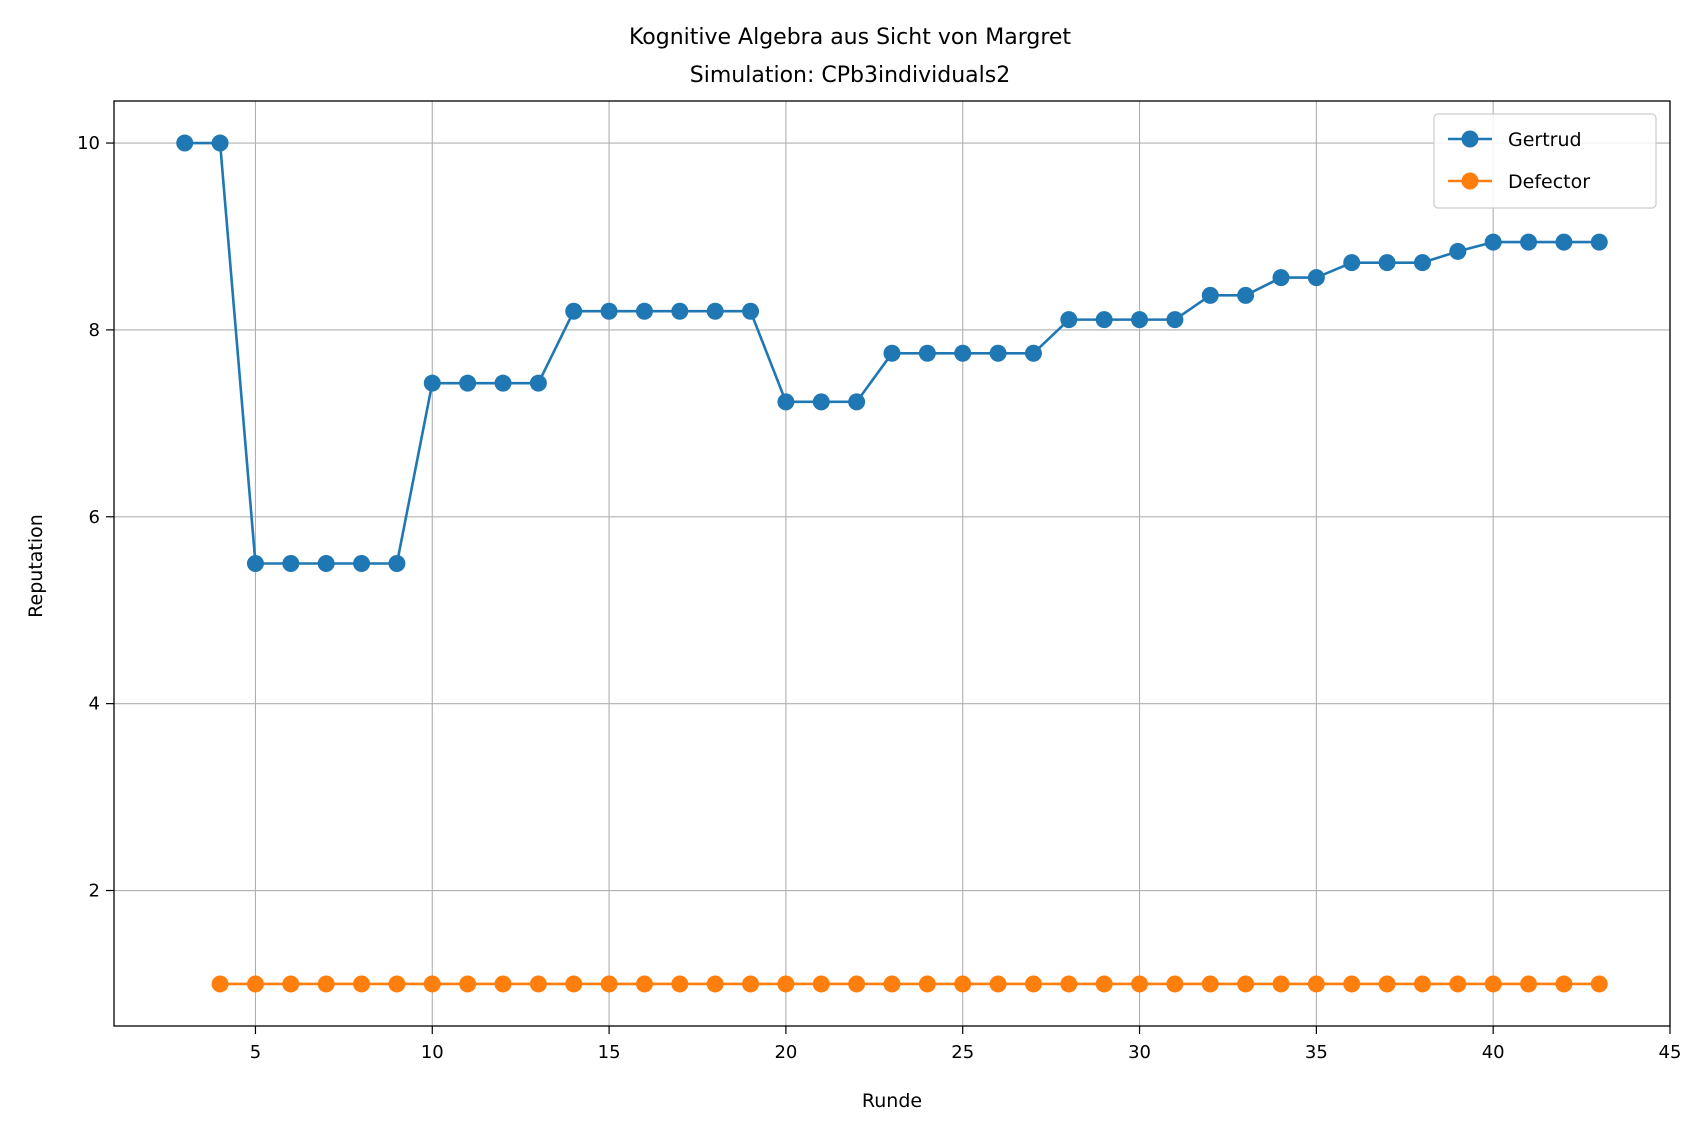  What do you see at coordinates (1545, 161) in the screenshot?
I see `legend: Gertrud Defector` at bounding box center [1545, 161].